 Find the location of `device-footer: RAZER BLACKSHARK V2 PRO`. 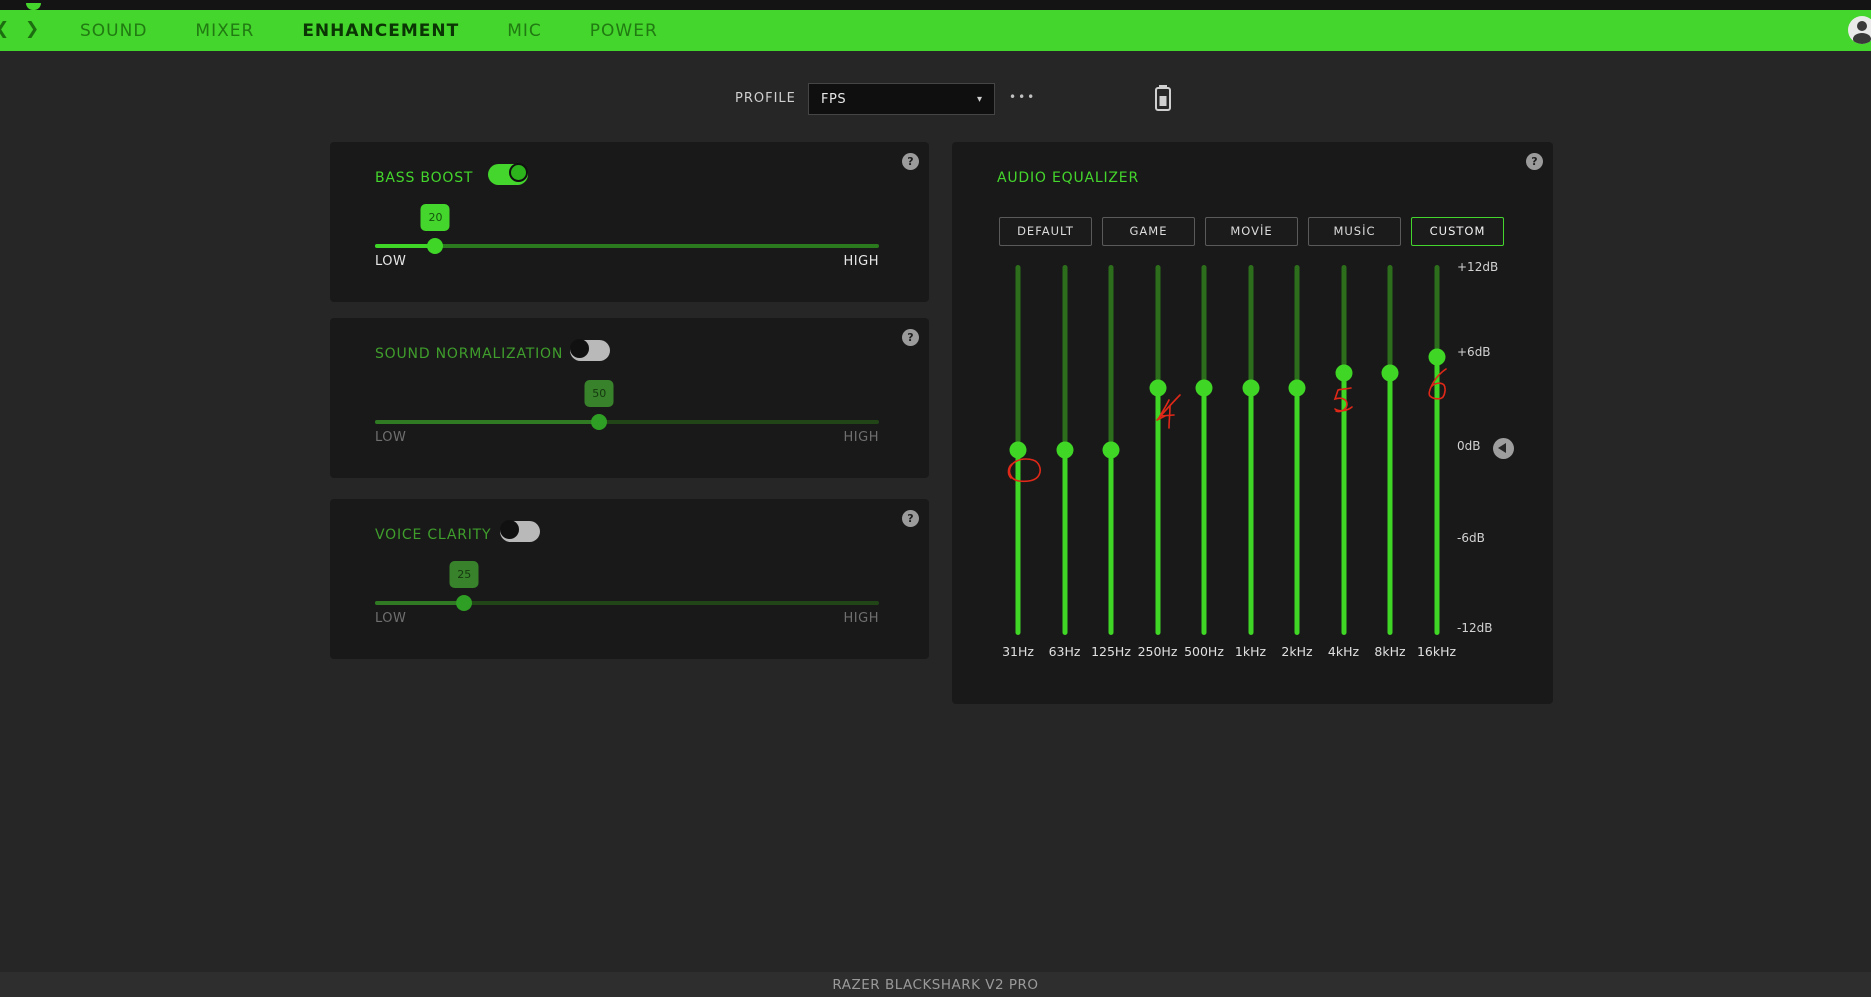

device-footer: RAZER BLACKSHARK V2 PRO is located at coordinates (935, 984).